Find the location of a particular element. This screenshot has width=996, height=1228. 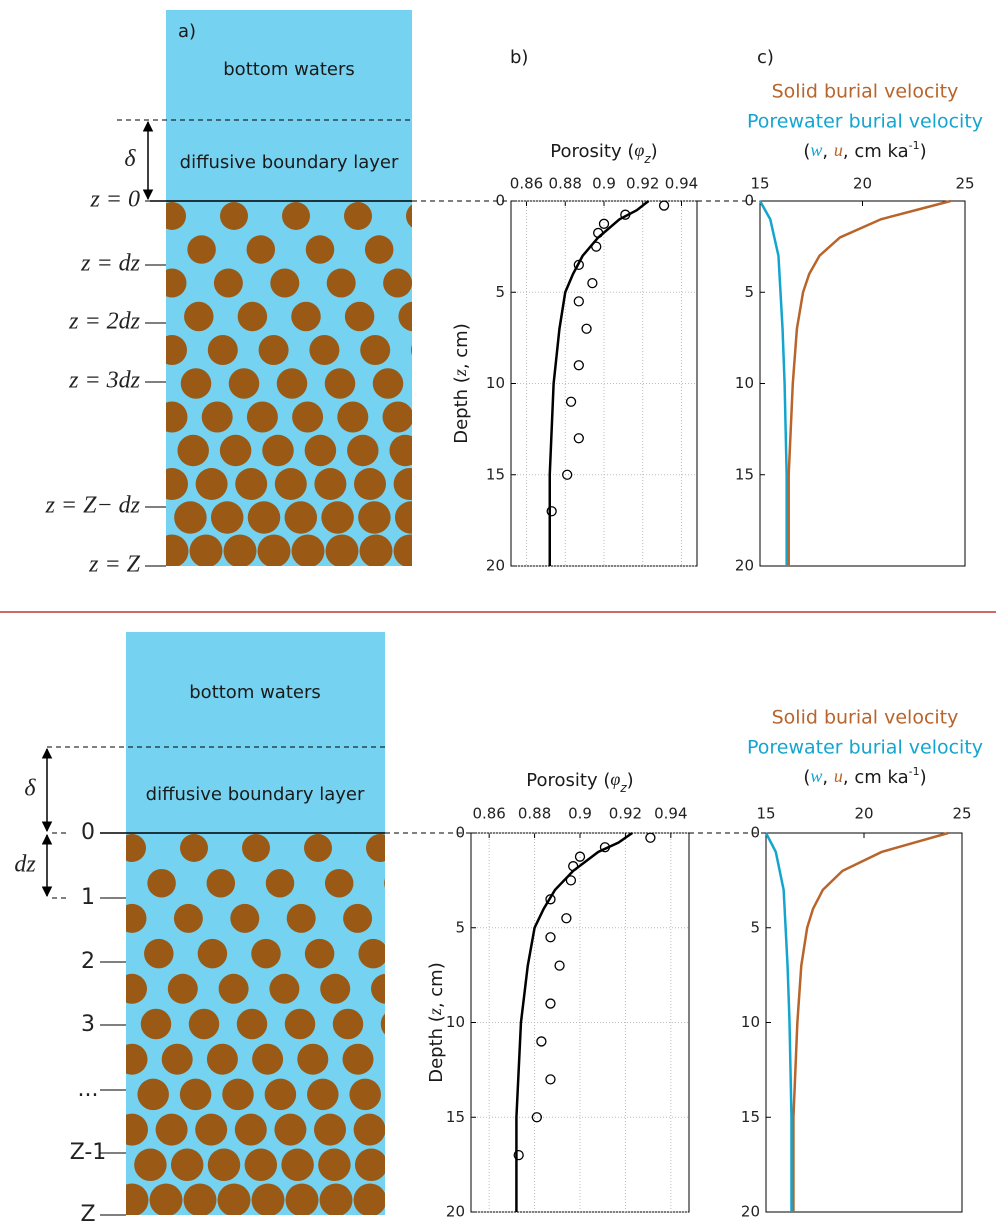

label-part: , cm) is located at coordinates (461, 346).